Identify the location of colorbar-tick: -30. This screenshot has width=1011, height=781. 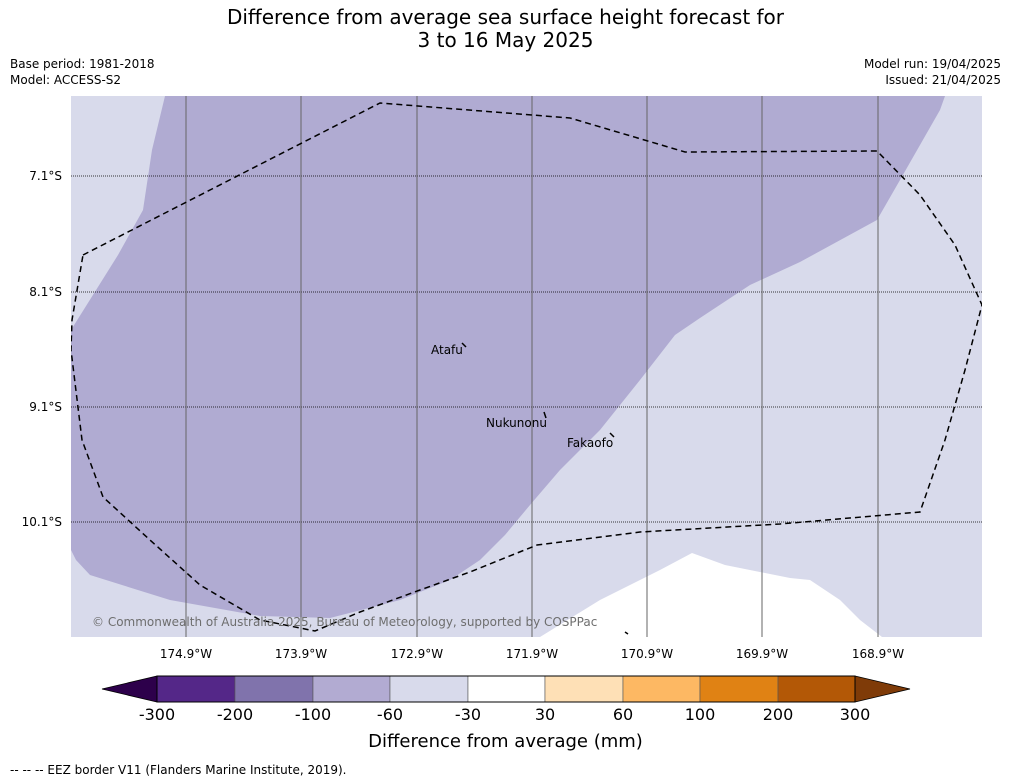
(468, 714).